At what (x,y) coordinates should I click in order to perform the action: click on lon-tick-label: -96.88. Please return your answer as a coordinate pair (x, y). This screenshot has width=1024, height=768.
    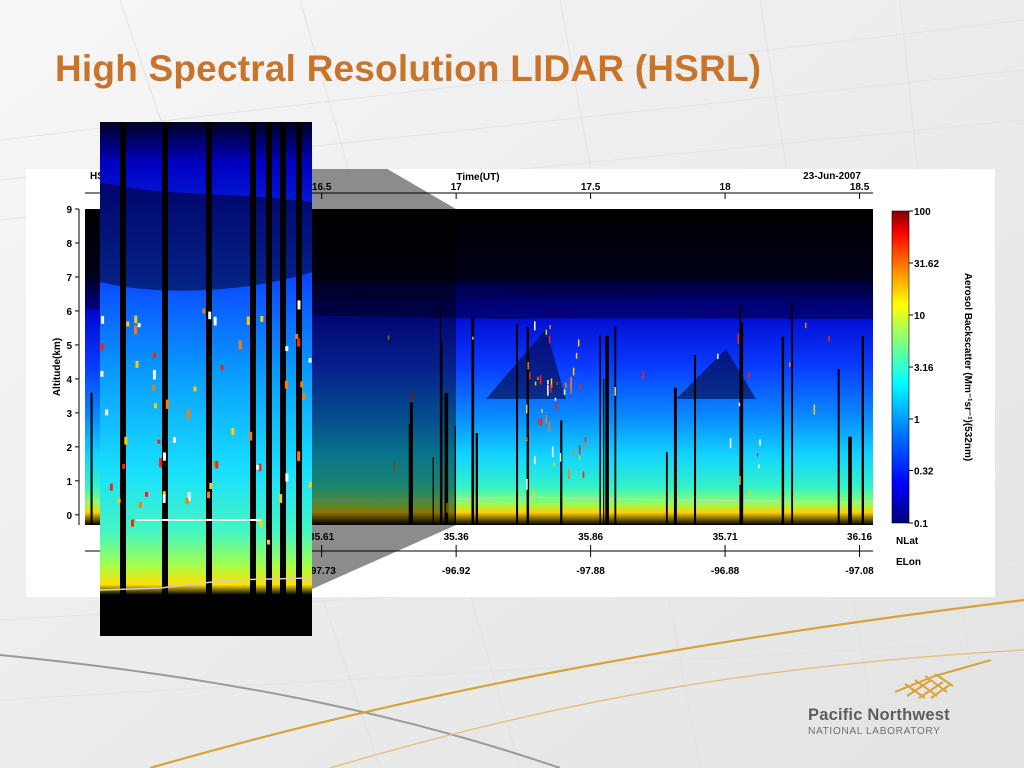
    Looking at the image, I should click on (725, 571).